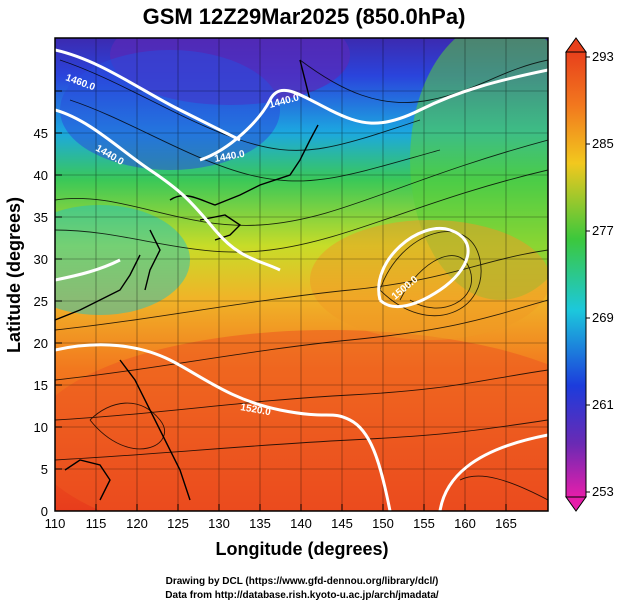 This screenshot has width=619, height=610. Describe the element at coordinates (41, 217) in the screenshot. I see `y-tick-label: 35` at that location.